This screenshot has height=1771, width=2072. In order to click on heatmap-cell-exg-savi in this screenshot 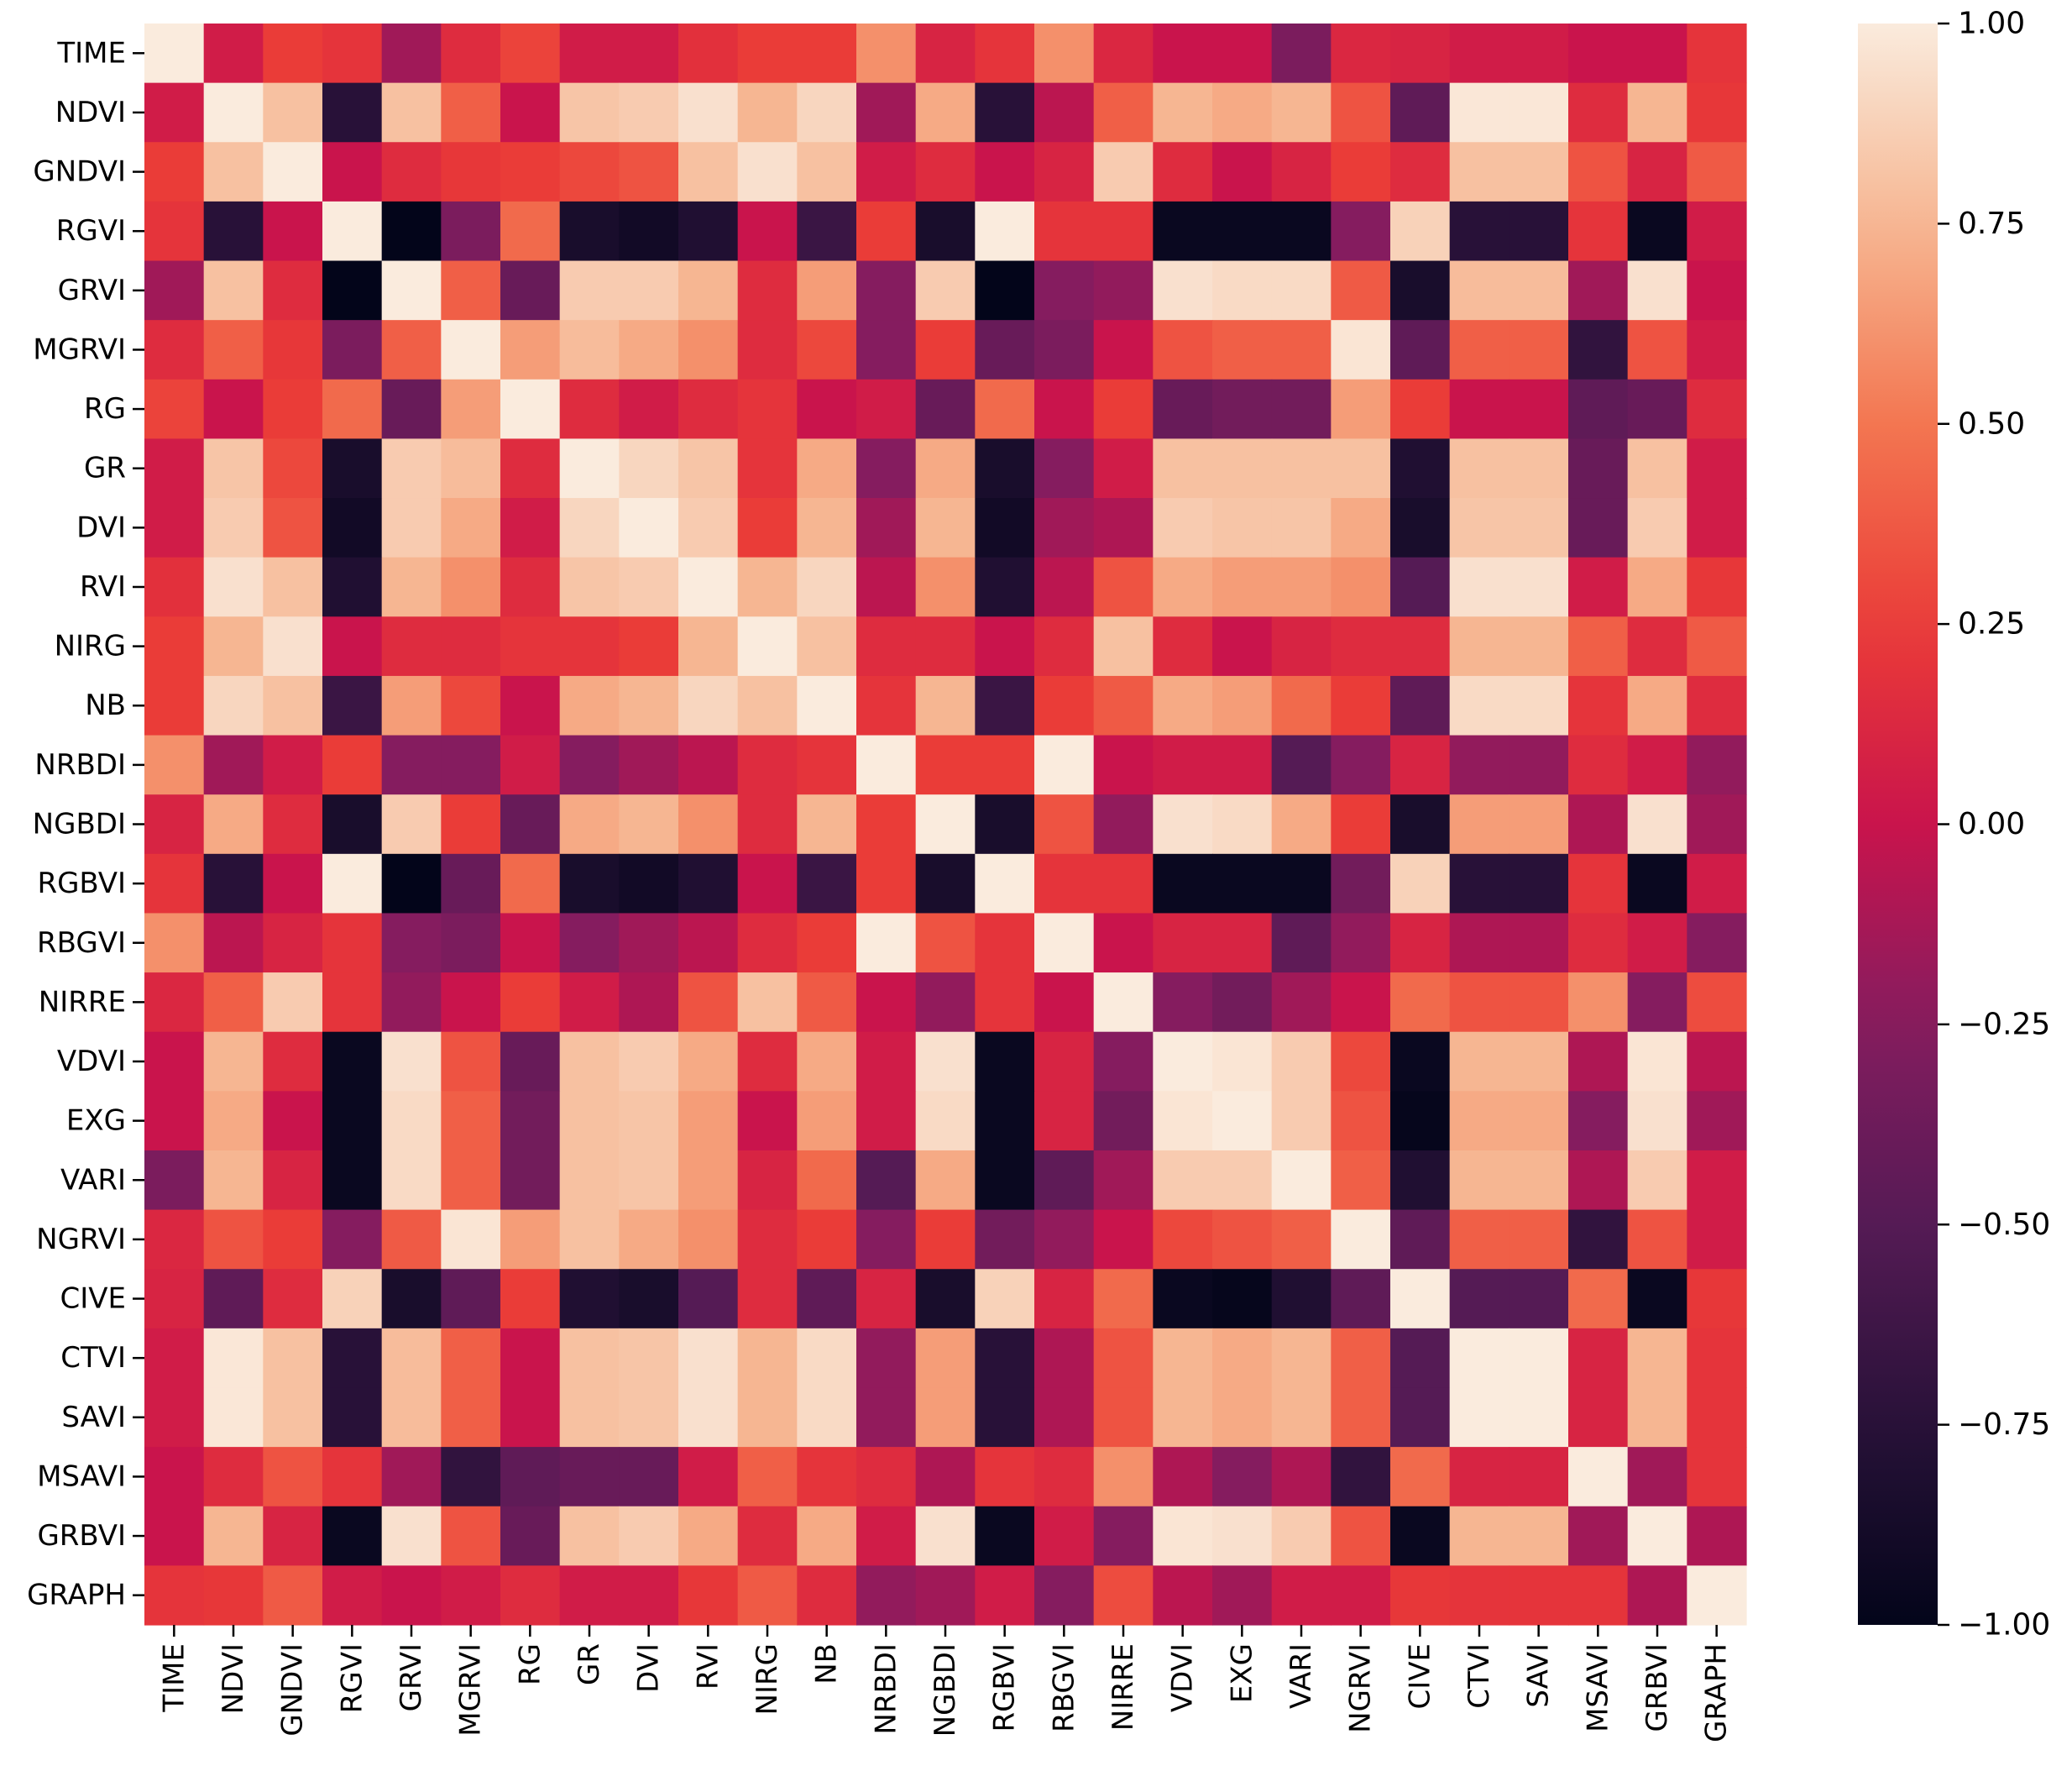, I will do `click(1539, 1121)`.